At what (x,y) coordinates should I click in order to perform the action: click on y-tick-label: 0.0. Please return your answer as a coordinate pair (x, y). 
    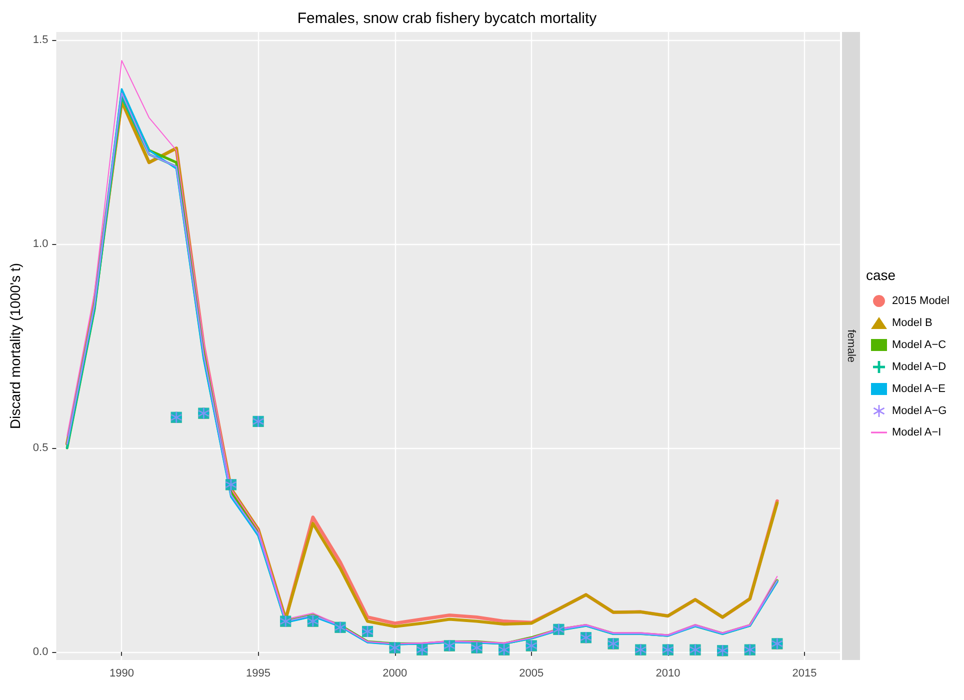
    Looking at the image, I should click on (40, 652).